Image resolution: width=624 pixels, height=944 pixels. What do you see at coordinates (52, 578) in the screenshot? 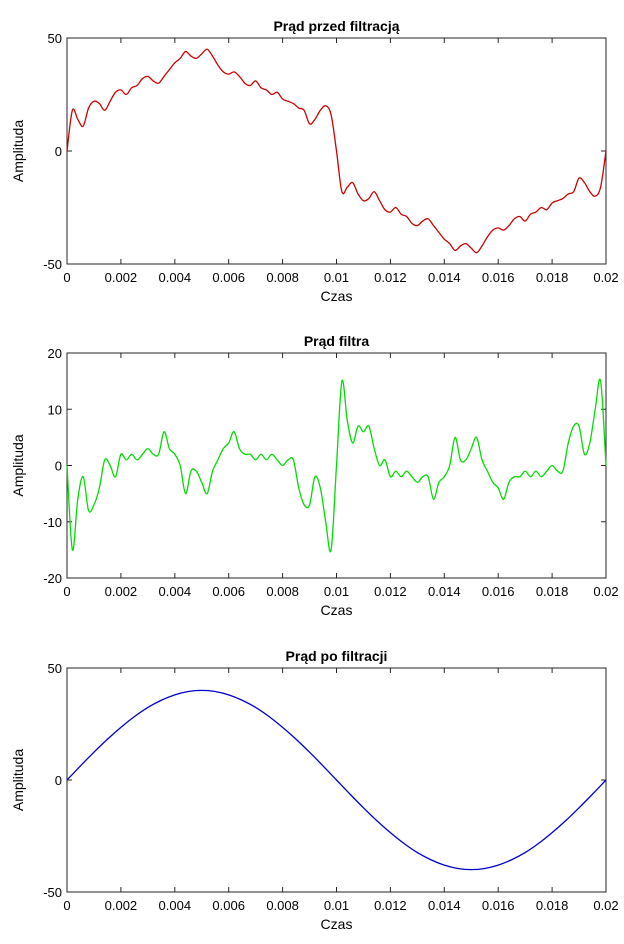
I see `y-tick-label: -20` at bounding box center [52, 578].